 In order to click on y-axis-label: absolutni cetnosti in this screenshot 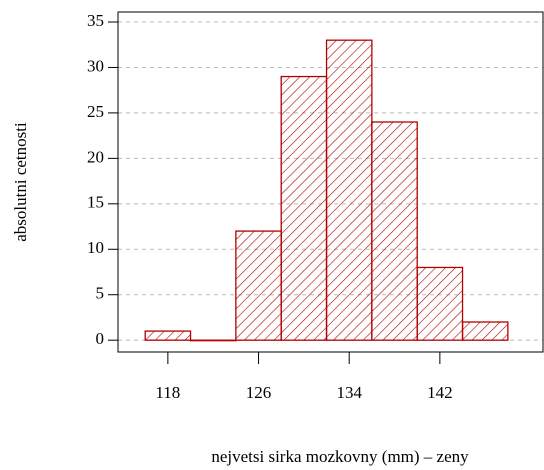, I will do `click(20, 182)`.